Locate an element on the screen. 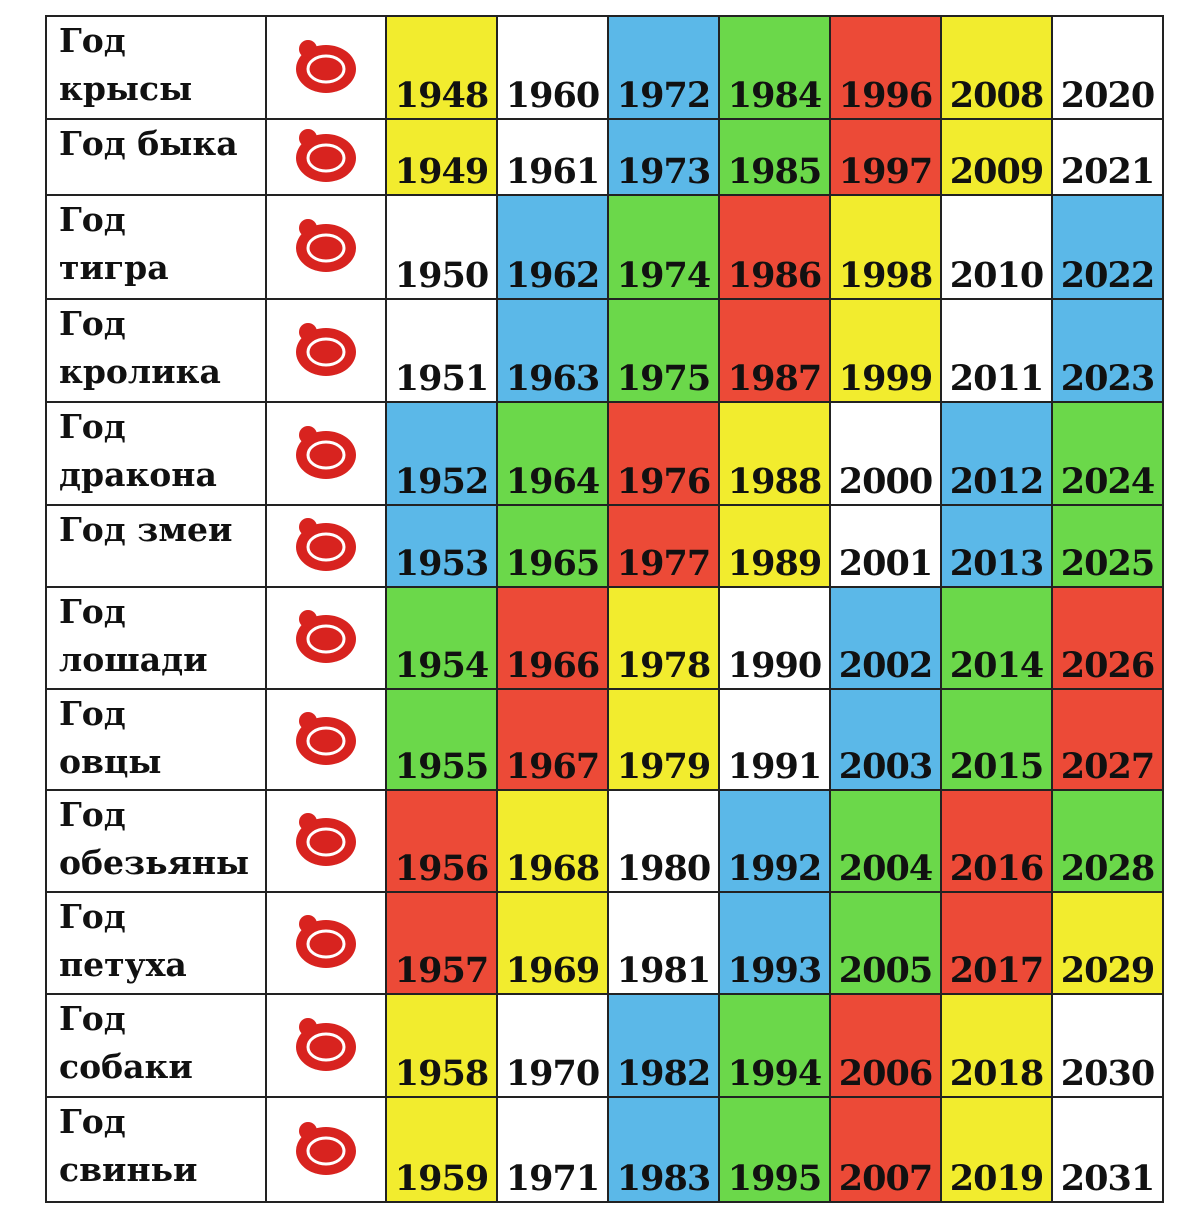 Image resolution: width=1200 pixels, height=1212 pixels. row: Год лошади 1954 1966 1978 1990 2002 2014 2026 is located at coordinates (604, 638).